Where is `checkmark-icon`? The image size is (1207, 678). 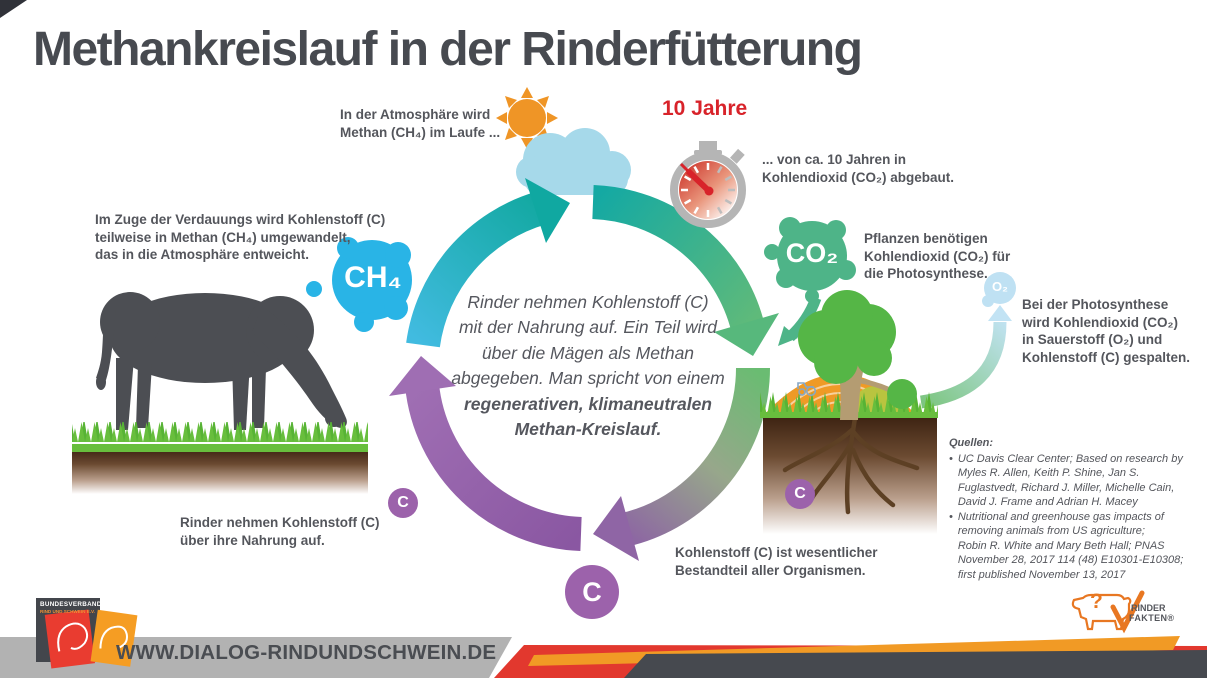
checkmark-icon is located at coordinates (1127, 612).